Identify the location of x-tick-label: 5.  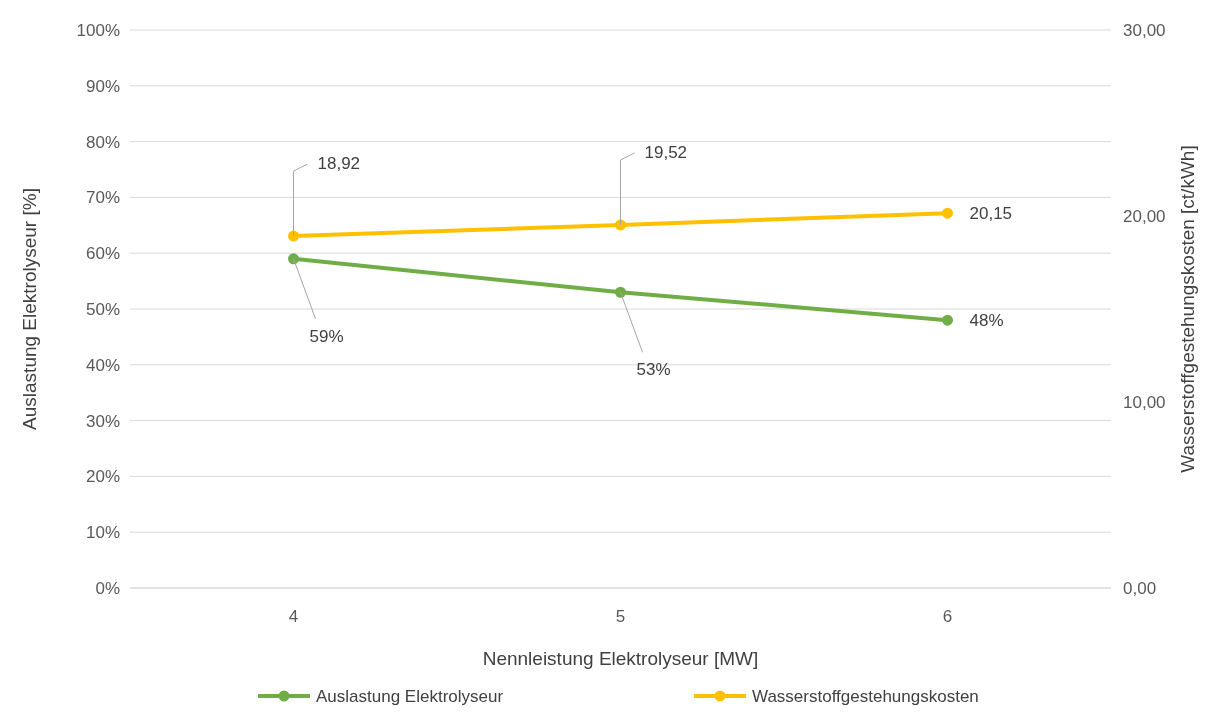
(620, 616).